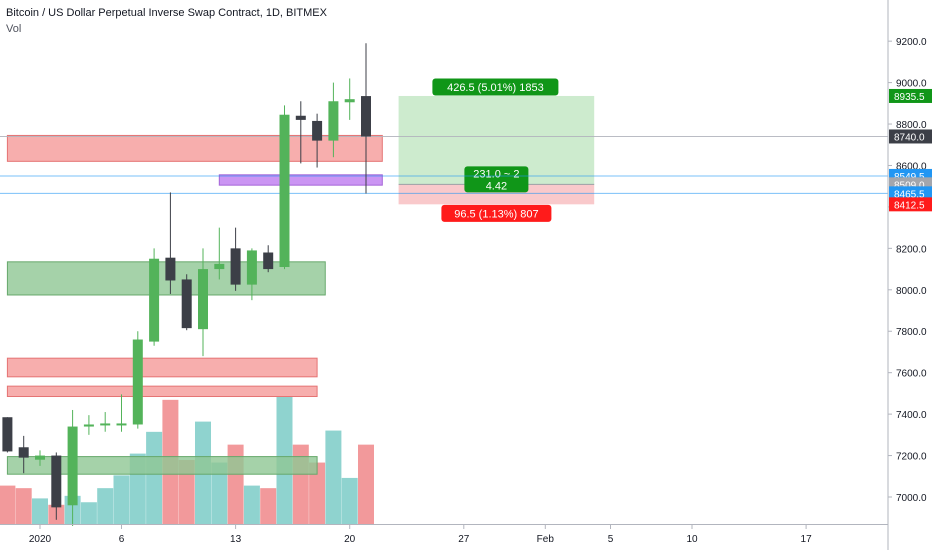 This screenshot has width=932, height=550. Describe the element at coordinates (911, 125) in the screenshot. I see `y-tick-label: 8800.0` at that location.